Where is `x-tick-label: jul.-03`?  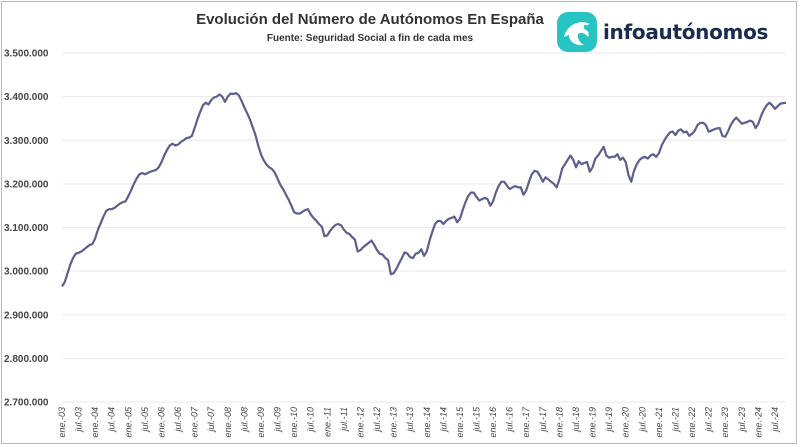
x-tick-label: jul.-03 is located at coordinates (79, 420).